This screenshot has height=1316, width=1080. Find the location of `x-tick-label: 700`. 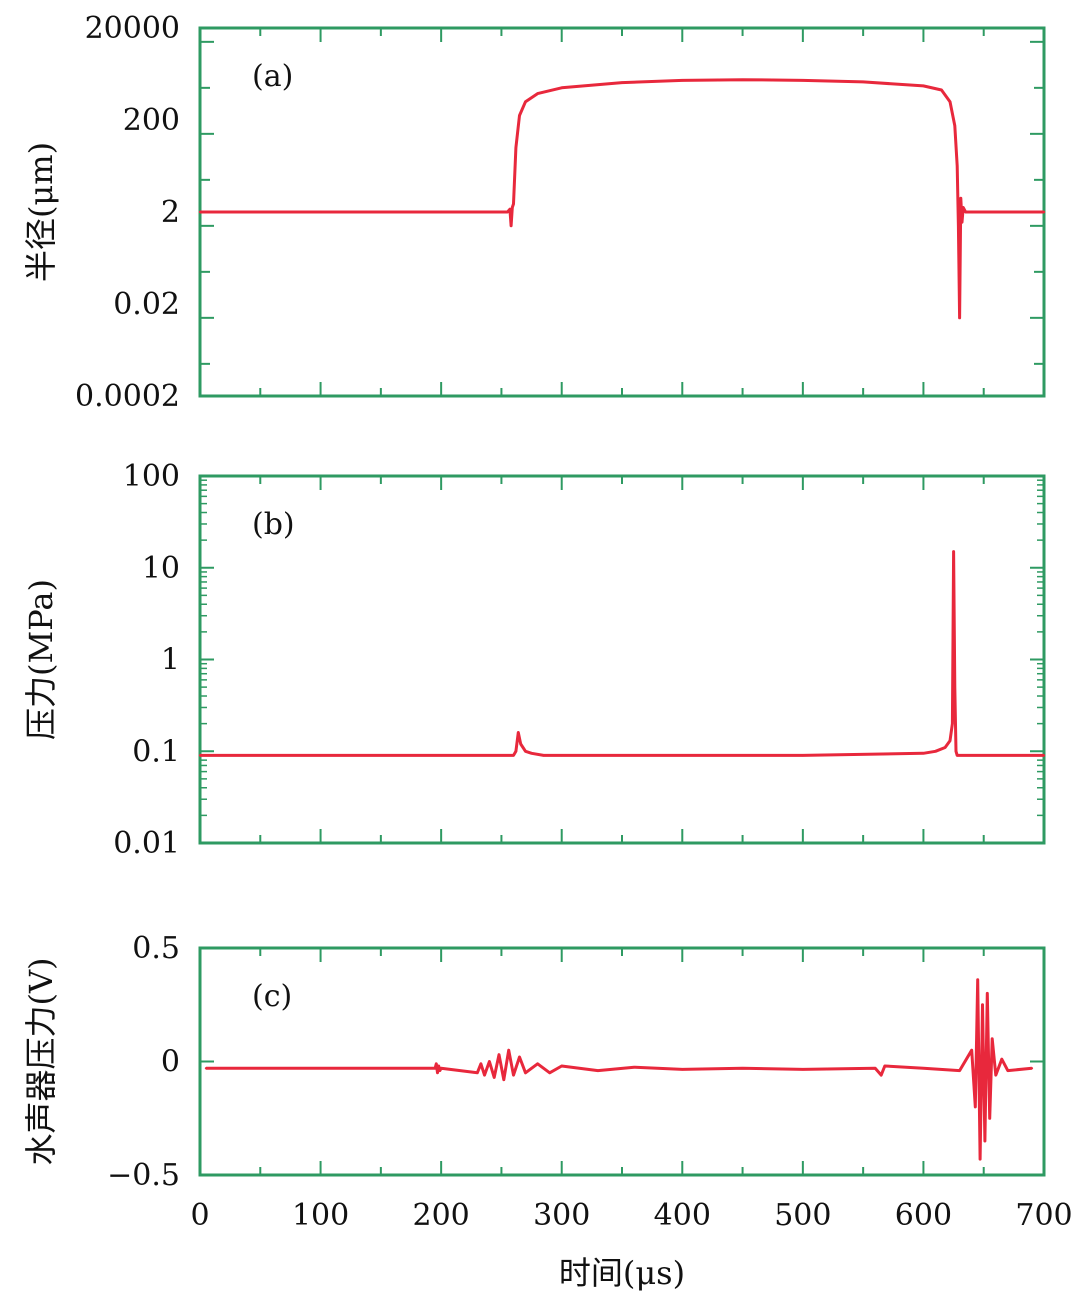

x-tick-label: 700 is located at coordinates (1043, 1215).